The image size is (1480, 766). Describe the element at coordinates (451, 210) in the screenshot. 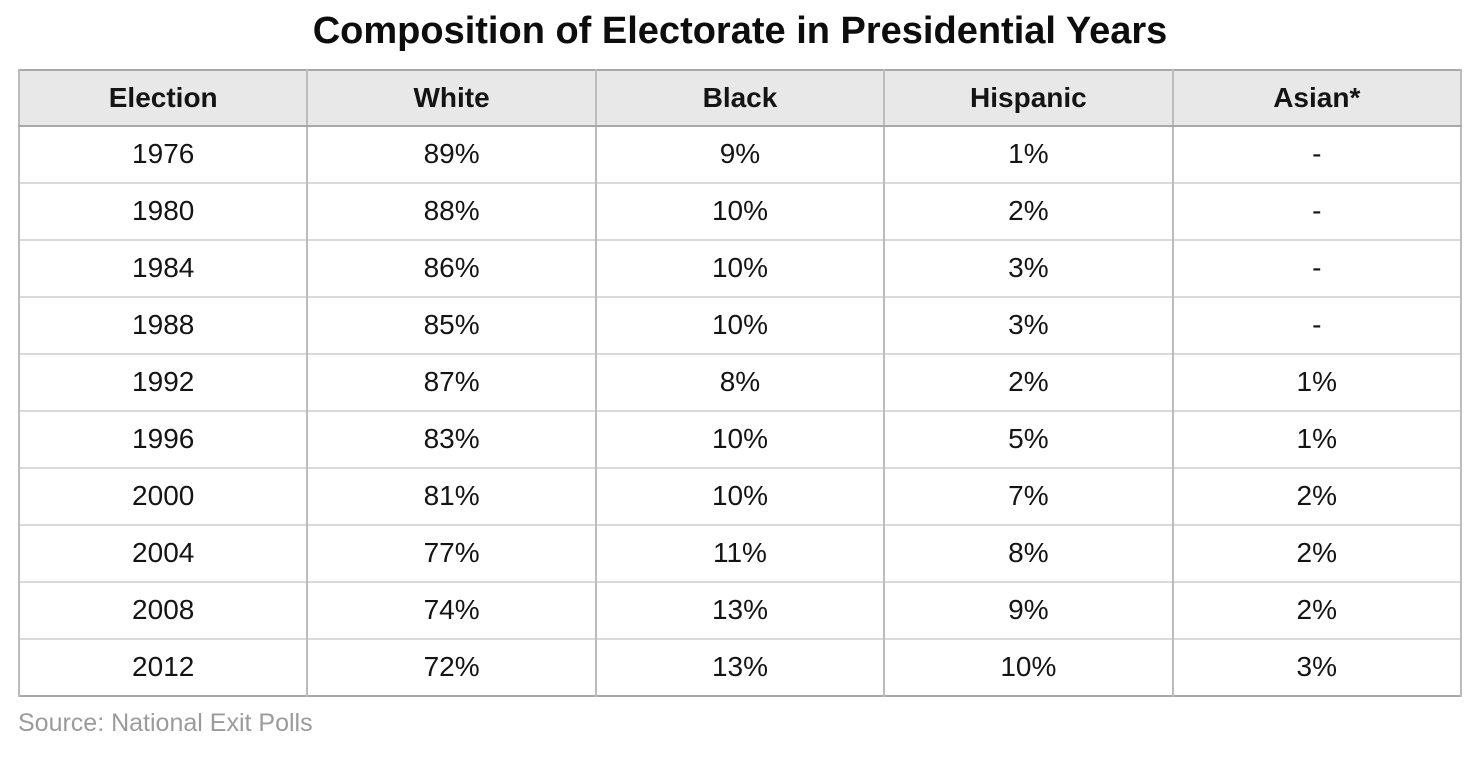

I see `value-cell: 88%` at that location.